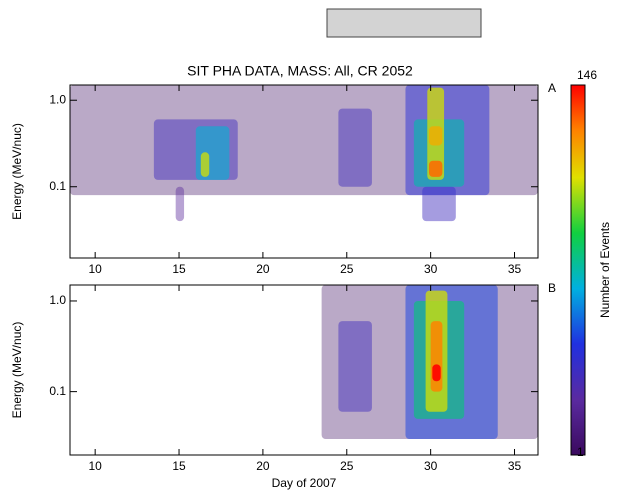  Describe the element at coordinates (429, 362) in the screenshot. I see `heatmap` at that location.